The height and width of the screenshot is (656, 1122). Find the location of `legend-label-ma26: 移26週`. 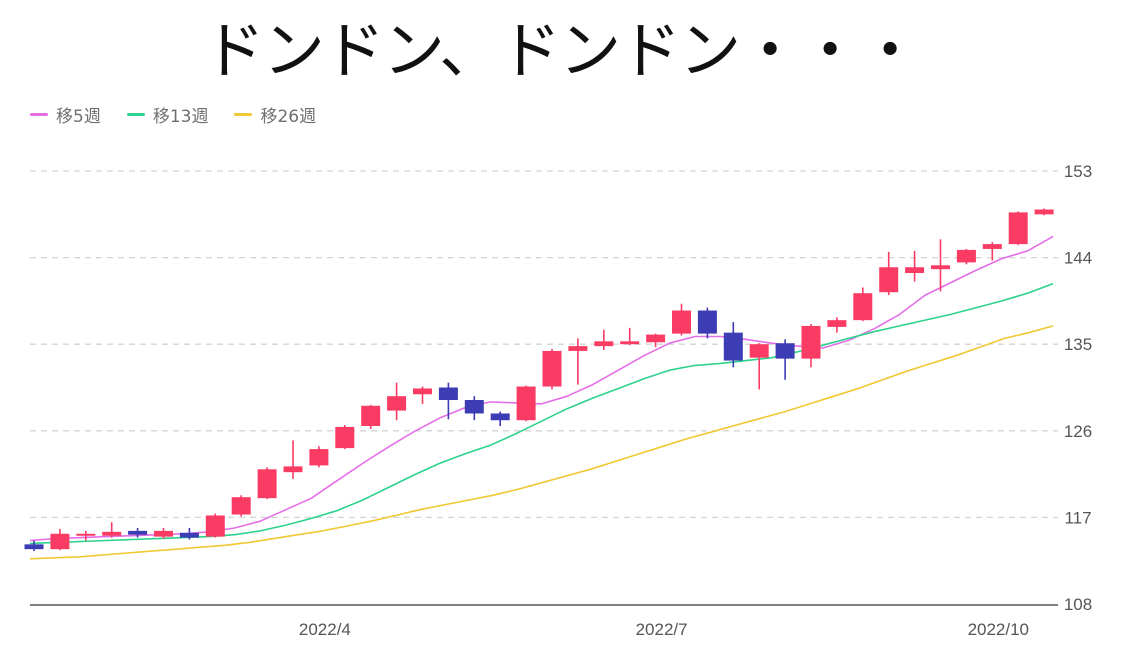

legend-label-ma26: 移26週 is located at coordinates (288, 117).